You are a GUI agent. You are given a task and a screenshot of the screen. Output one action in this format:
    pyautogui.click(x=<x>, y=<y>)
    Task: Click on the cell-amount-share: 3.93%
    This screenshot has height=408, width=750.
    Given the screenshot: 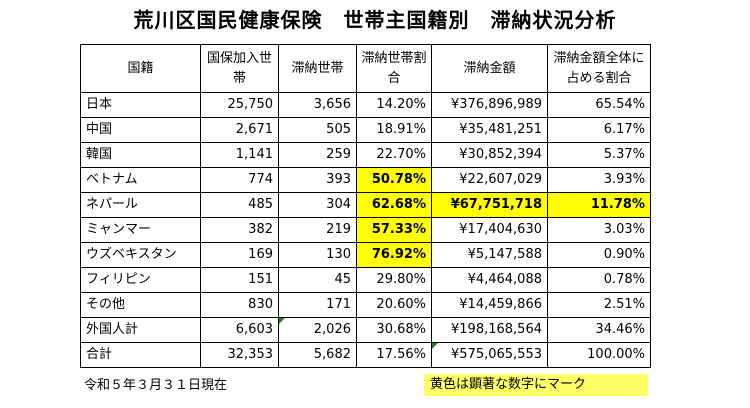 What is the action you would take?
    pyautogui.click(x=599, y=180)
    